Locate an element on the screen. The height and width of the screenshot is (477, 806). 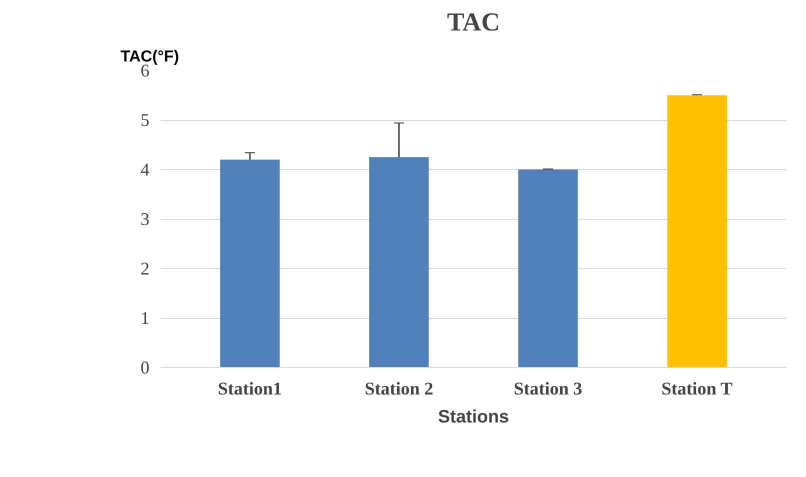
y-tick-label: 3 is located at coordinates (145, 219).